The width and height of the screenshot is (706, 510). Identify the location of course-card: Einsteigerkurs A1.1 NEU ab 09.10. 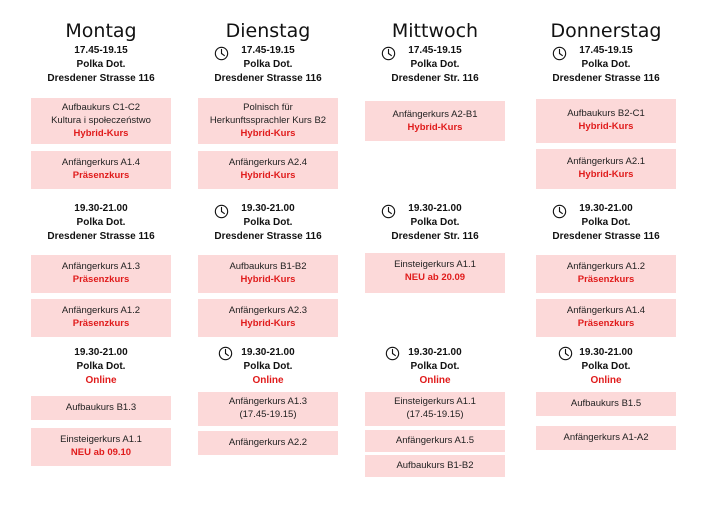
(101, 447).